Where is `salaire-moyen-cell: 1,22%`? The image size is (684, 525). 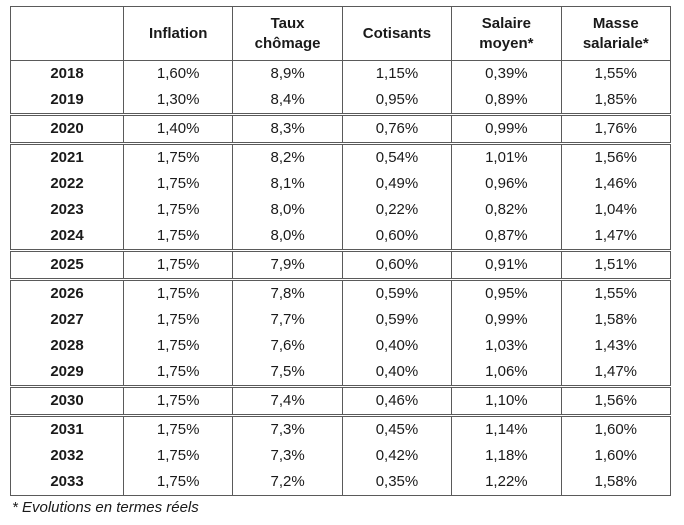 salaire-moyen-cell: 1,22% is located at coordinates (506, 482).